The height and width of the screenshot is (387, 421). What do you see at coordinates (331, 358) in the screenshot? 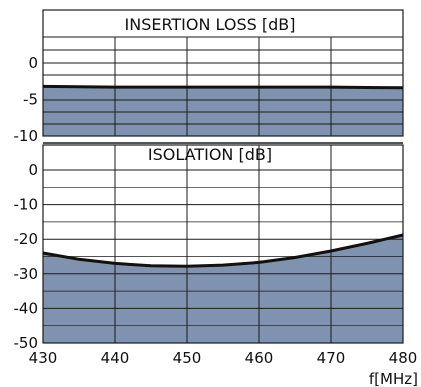
I see `x-tick-label: 470` at bounding box center [331, 358].